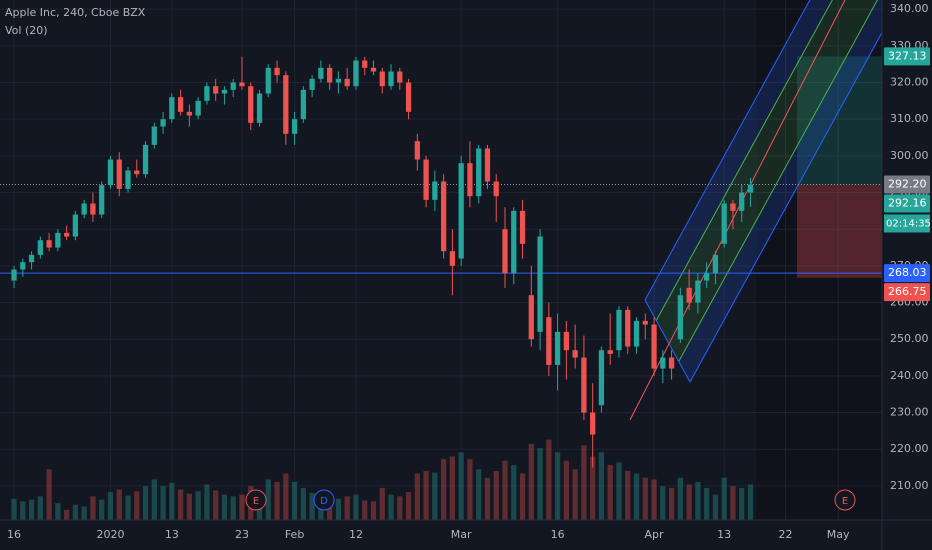 This screenshot has width=932, height=550. Describe the element at coordinates (110, 534) in the screenshot. I see `x-tick-label: 2020` at that location.